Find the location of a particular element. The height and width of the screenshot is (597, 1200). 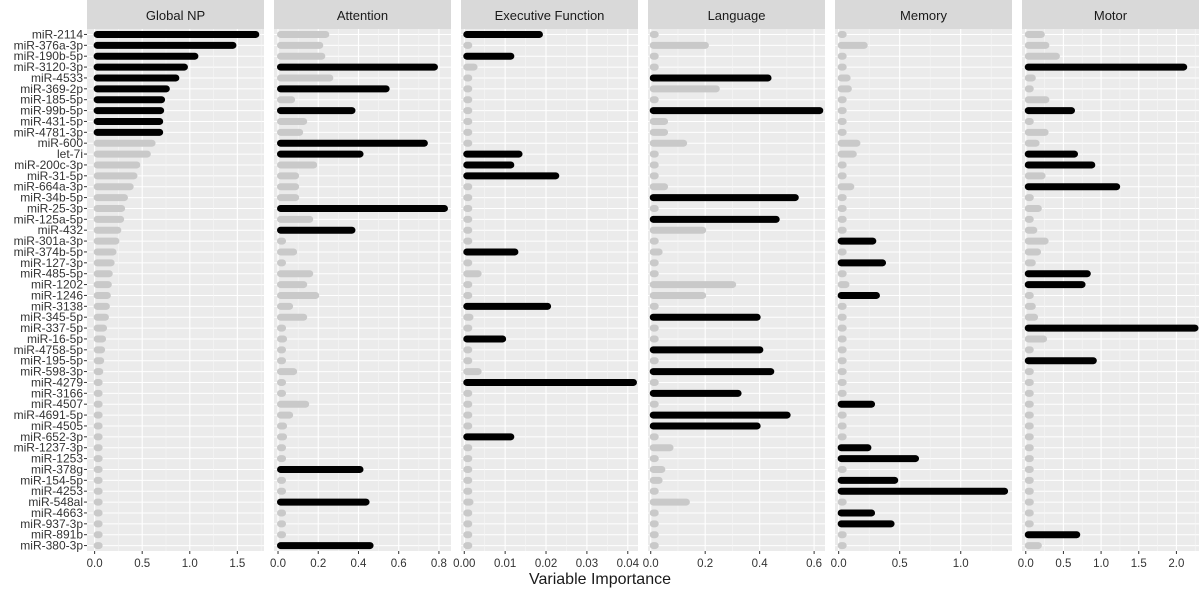

facet-strip-memory is located at coordinates (923, 14).